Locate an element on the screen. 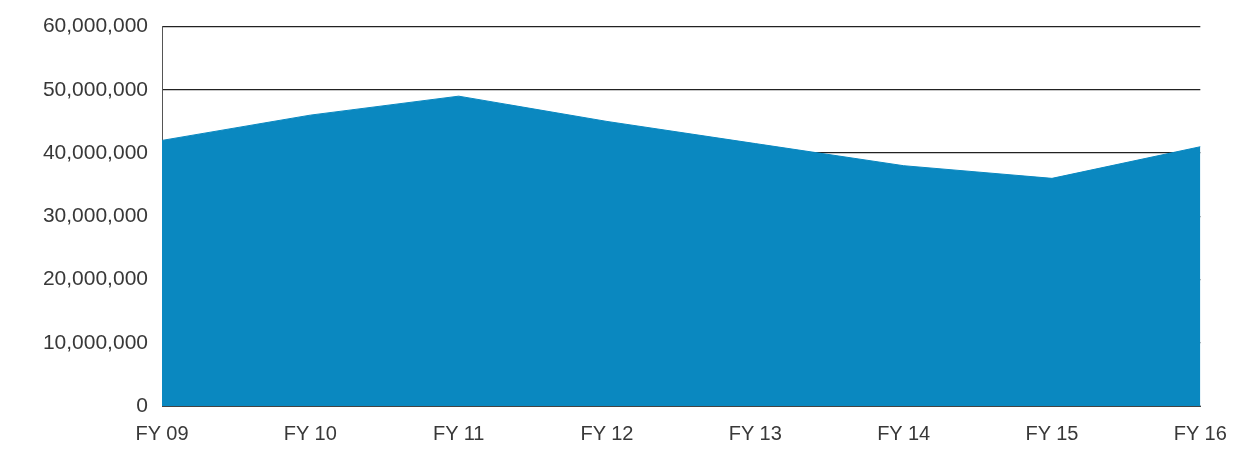  y-tick-label: 30,000,000 is located at coordinates (95, 215).